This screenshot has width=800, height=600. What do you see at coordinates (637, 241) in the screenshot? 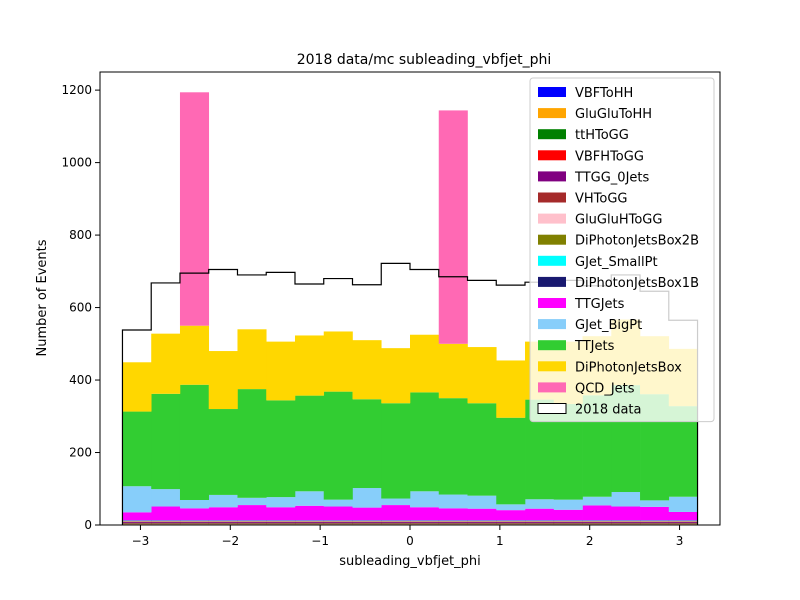
I see `legend-label-diphotonjetsbox2b: DiPhotonJetsBox2B` at bounding box center [637, 241].